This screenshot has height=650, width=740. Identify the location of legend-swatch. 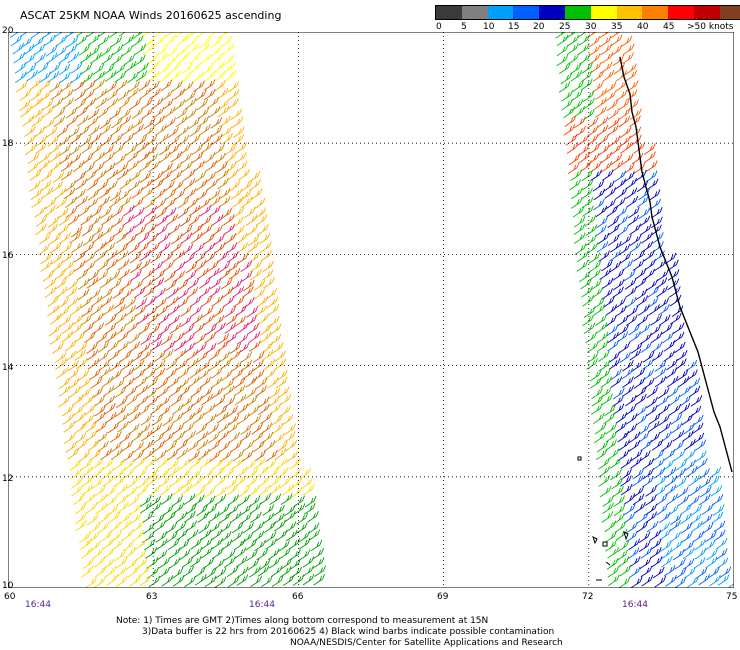
(474, 12).